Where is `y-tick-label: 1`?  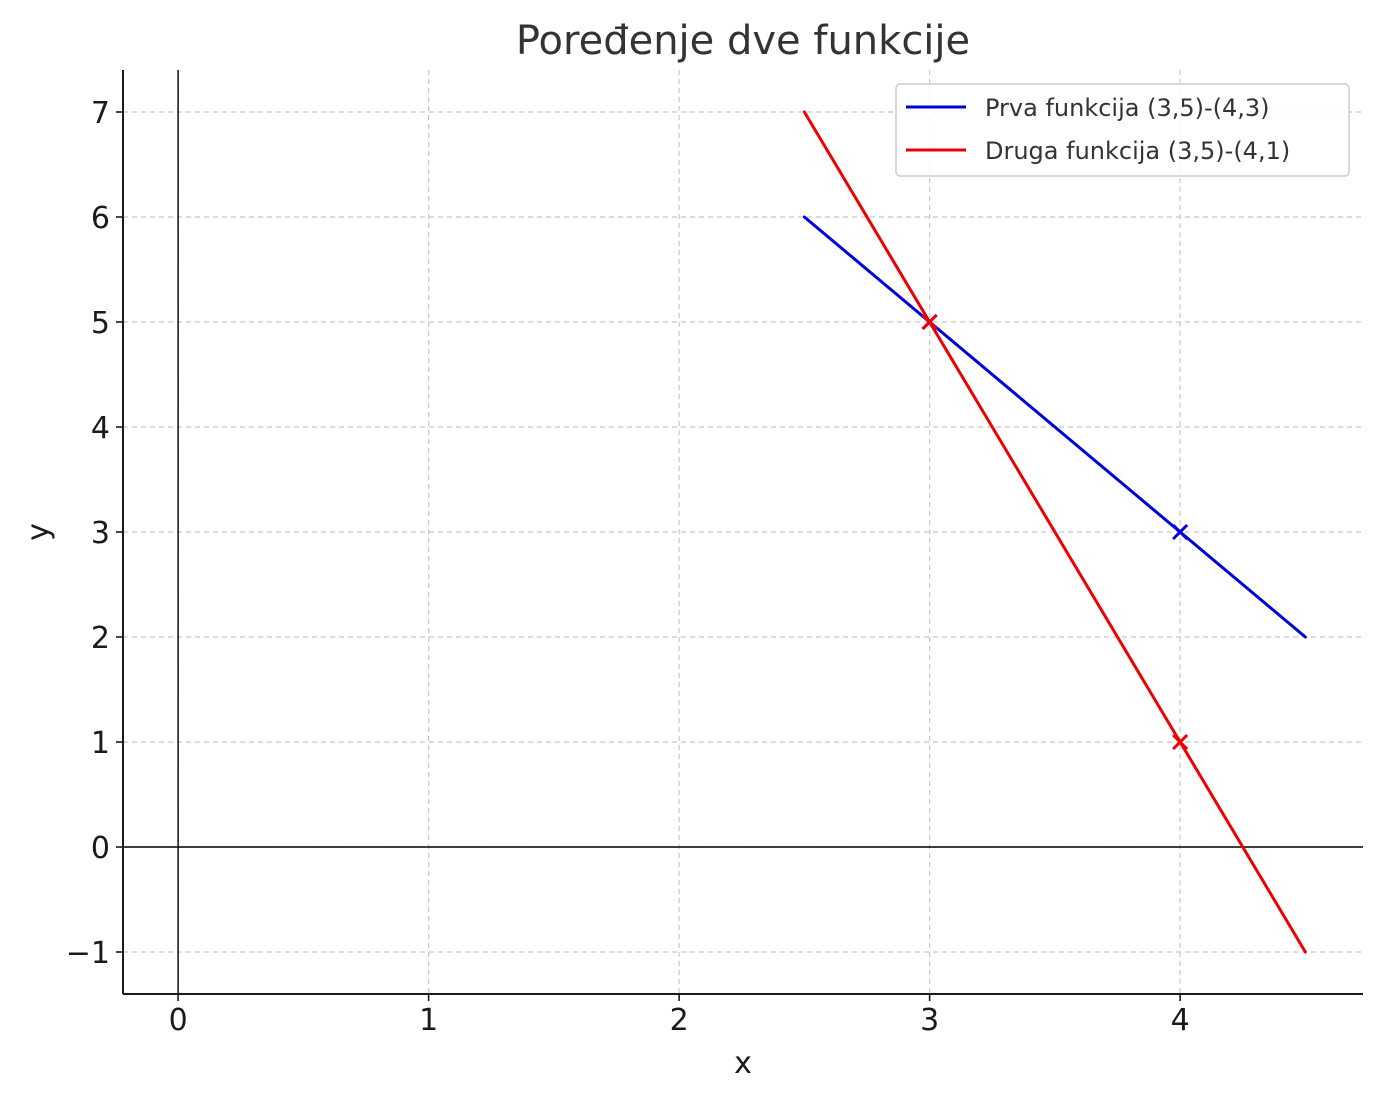
y-tick-label: 1 is located at coordinates (100, 743).